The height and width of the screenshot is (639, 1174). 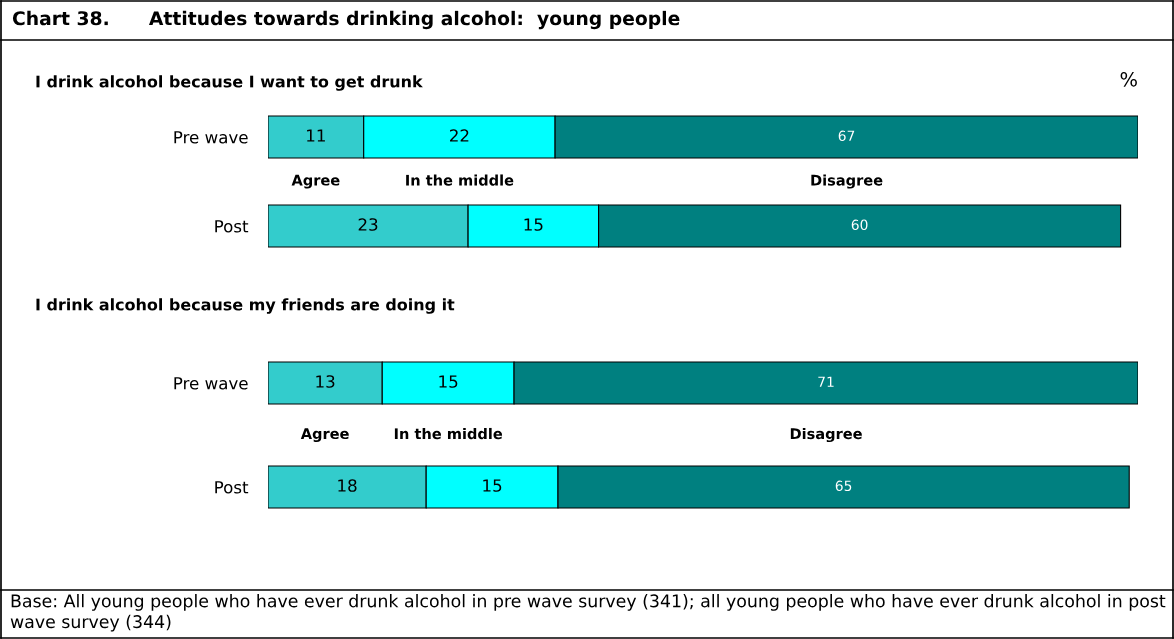 I want to click on chart-subtitle: I drink alcohol because I want to get drunk, so click(x=229, y=83).